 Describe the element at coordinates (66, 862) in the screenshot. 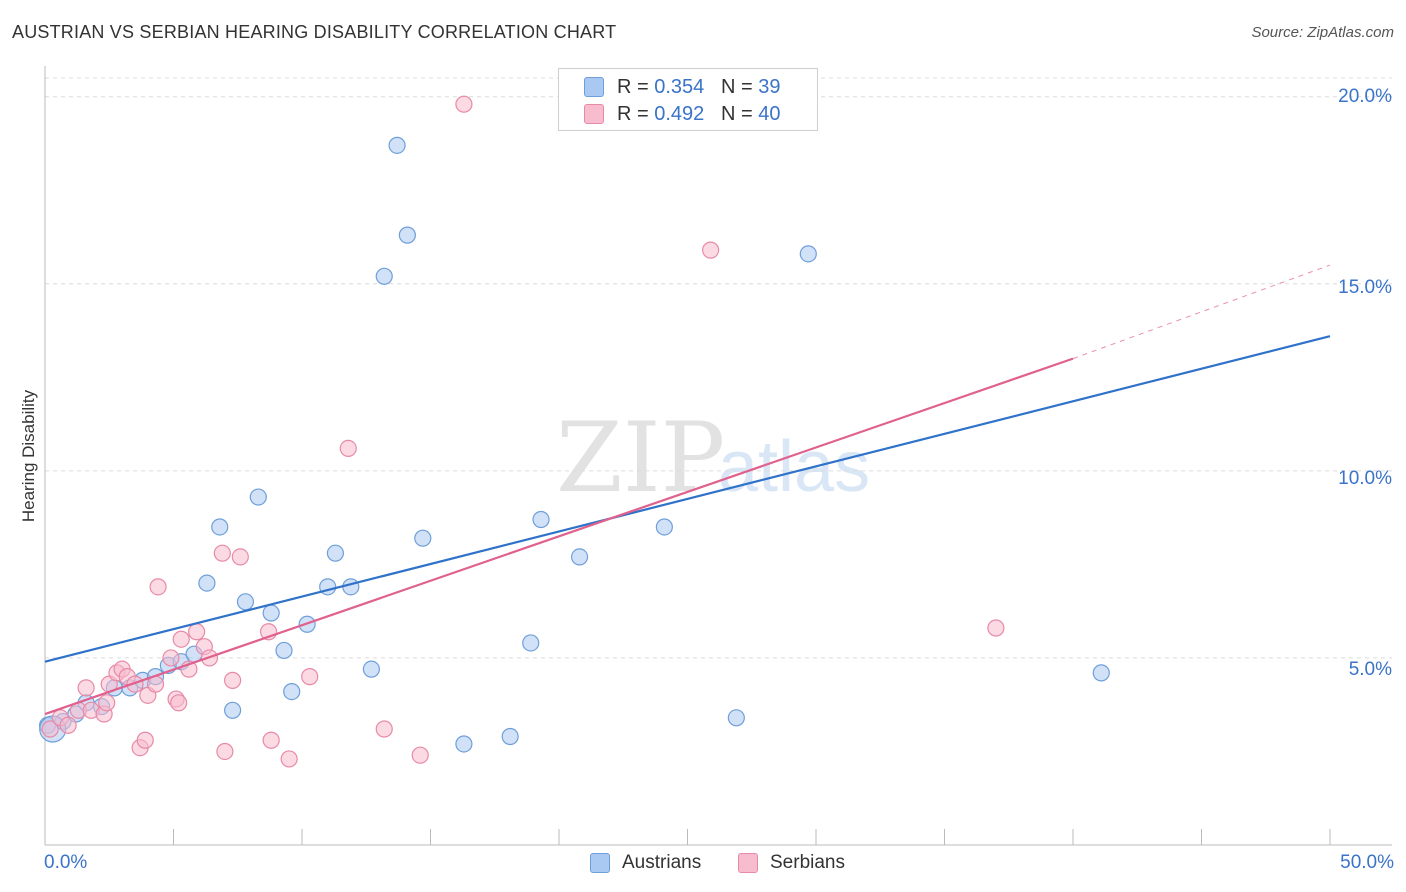

I see `x-tick-label-min: 0.0%` at that location.